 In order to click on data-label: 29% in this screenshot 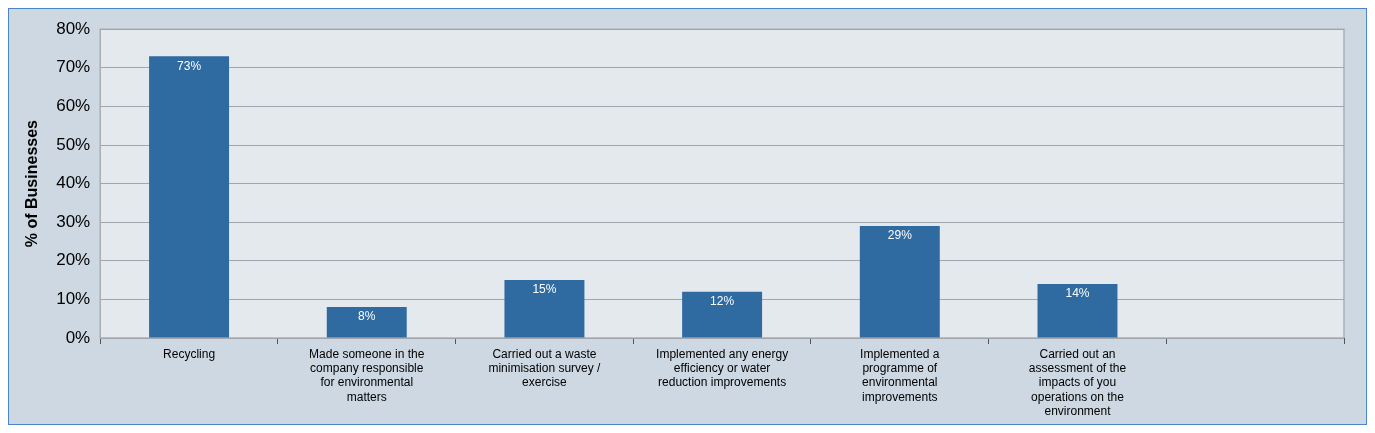, I will do `click(900, 235)`.